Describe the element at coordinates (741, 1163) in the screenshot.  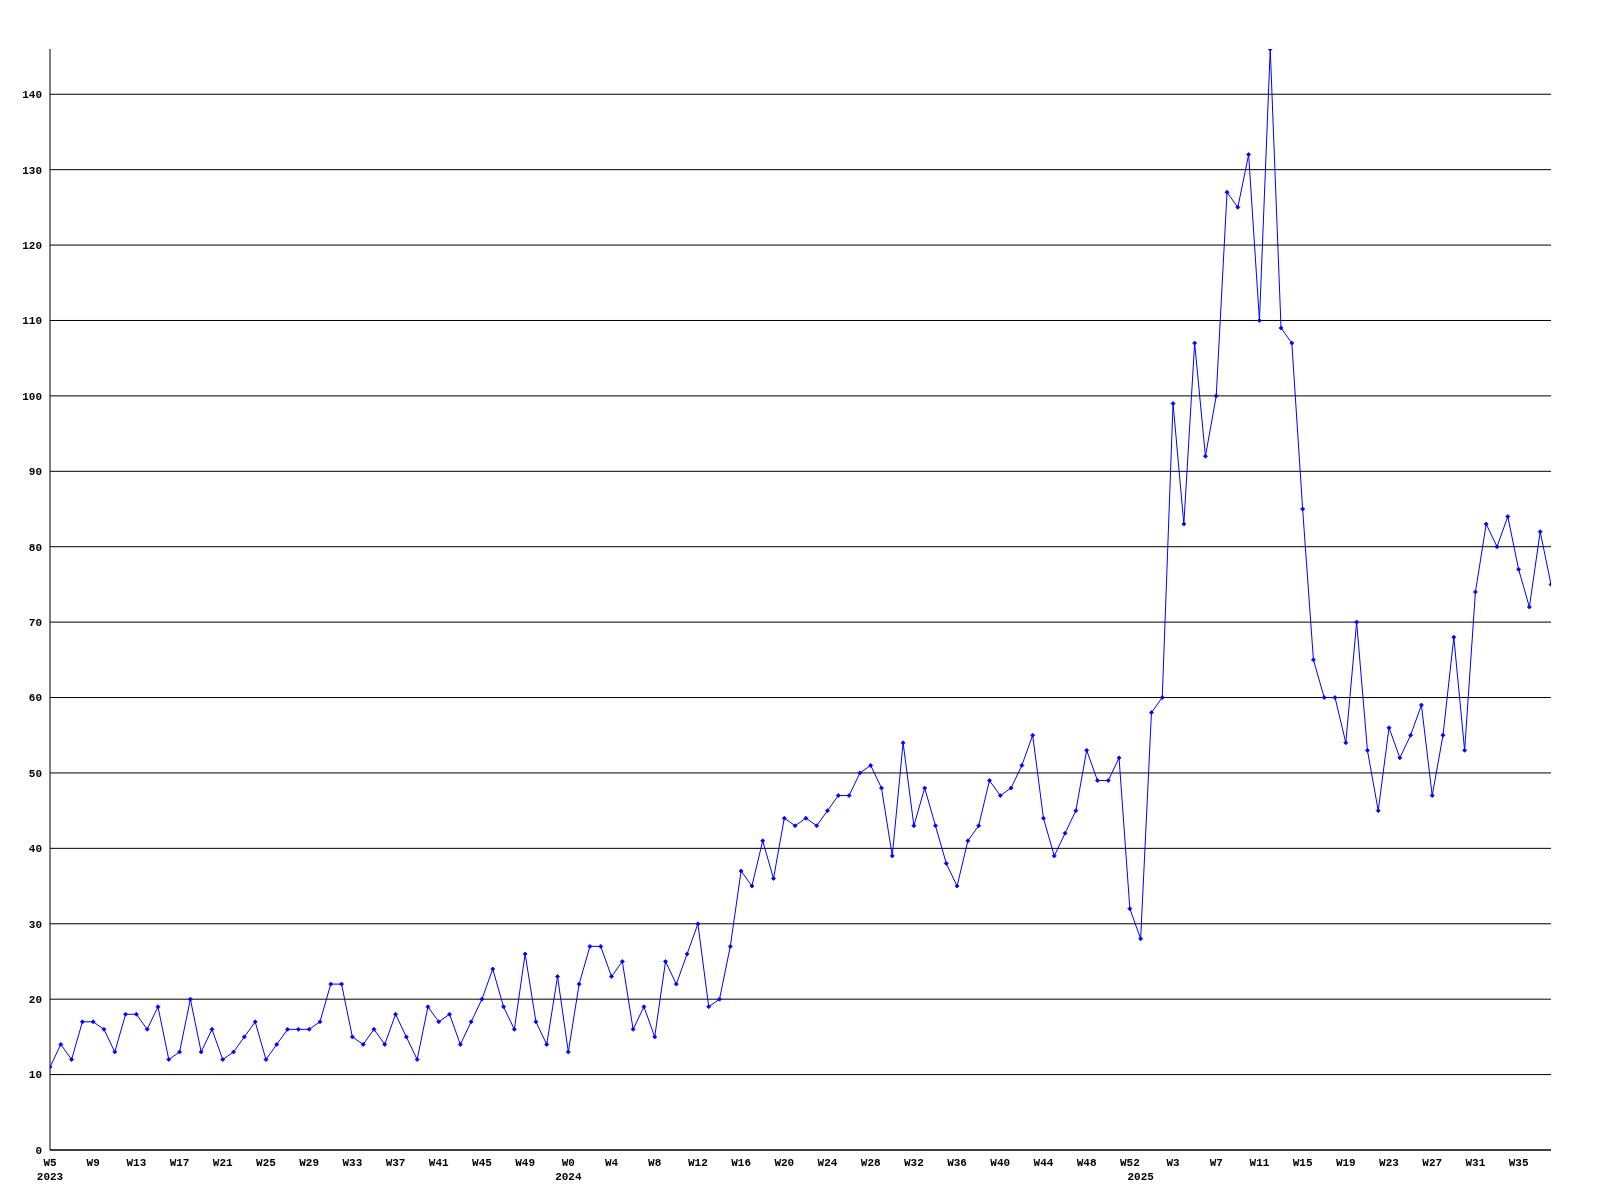
I see `x-tick-label: W16` at that location.